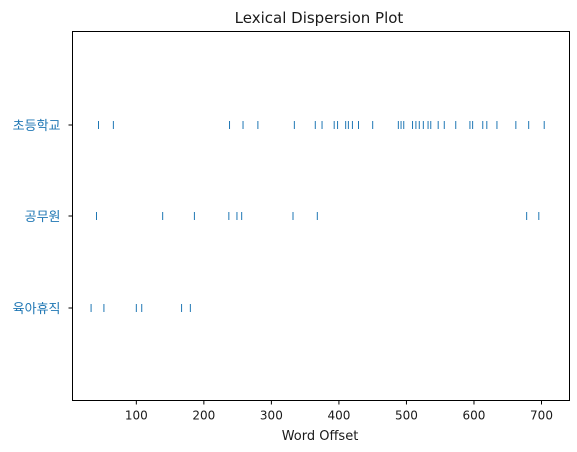  Describe the element at coordinates (43, 217) in the screenshot. I see `y-category-label: 공무원` at that location.